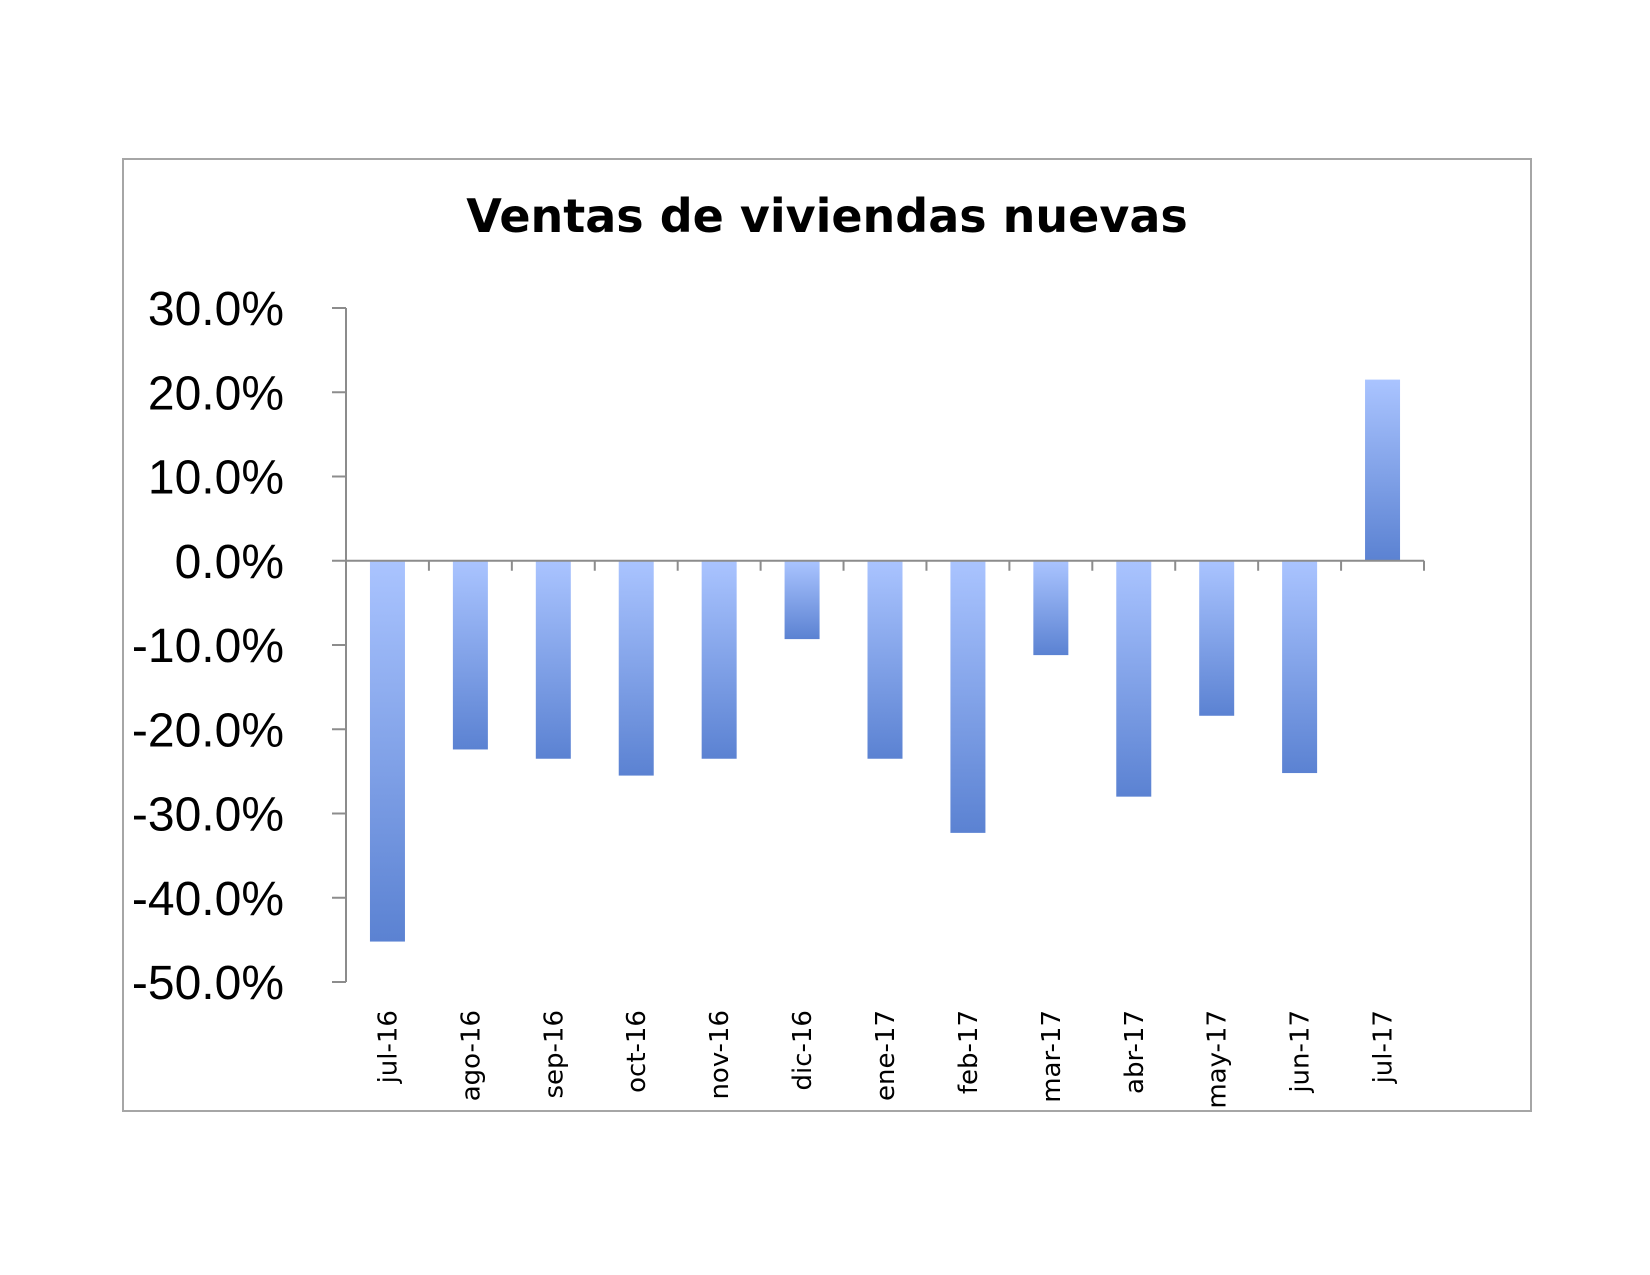  What do you see at coordinates (208, 899) in the screenshot?
I see `y-tick-label: -40.0%` at bounding box center [208, 899].